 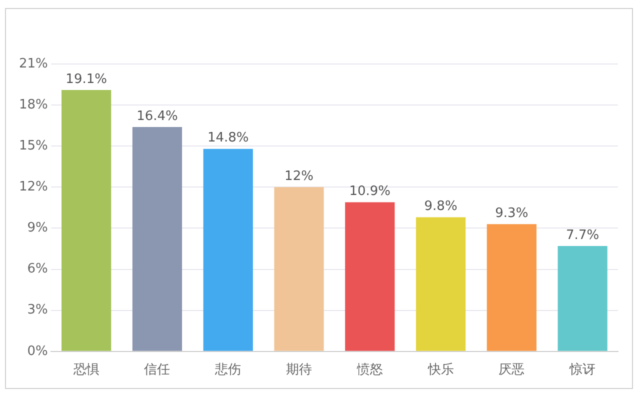 I want to click on y-tick-label: 6%, so click(x=37, y=269).